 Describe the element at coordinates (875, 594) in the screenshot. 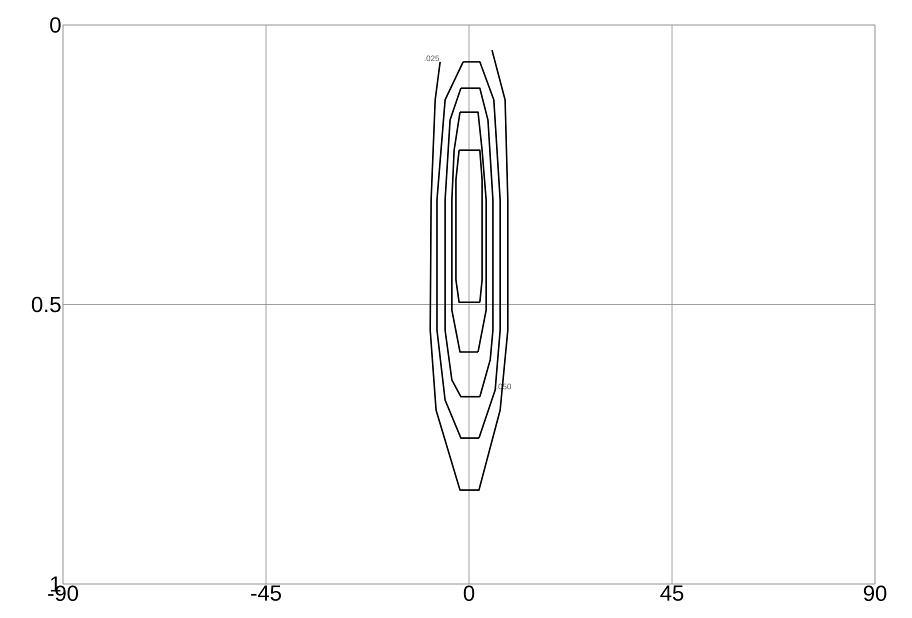

I see `x-tick-label: 90` at that location.